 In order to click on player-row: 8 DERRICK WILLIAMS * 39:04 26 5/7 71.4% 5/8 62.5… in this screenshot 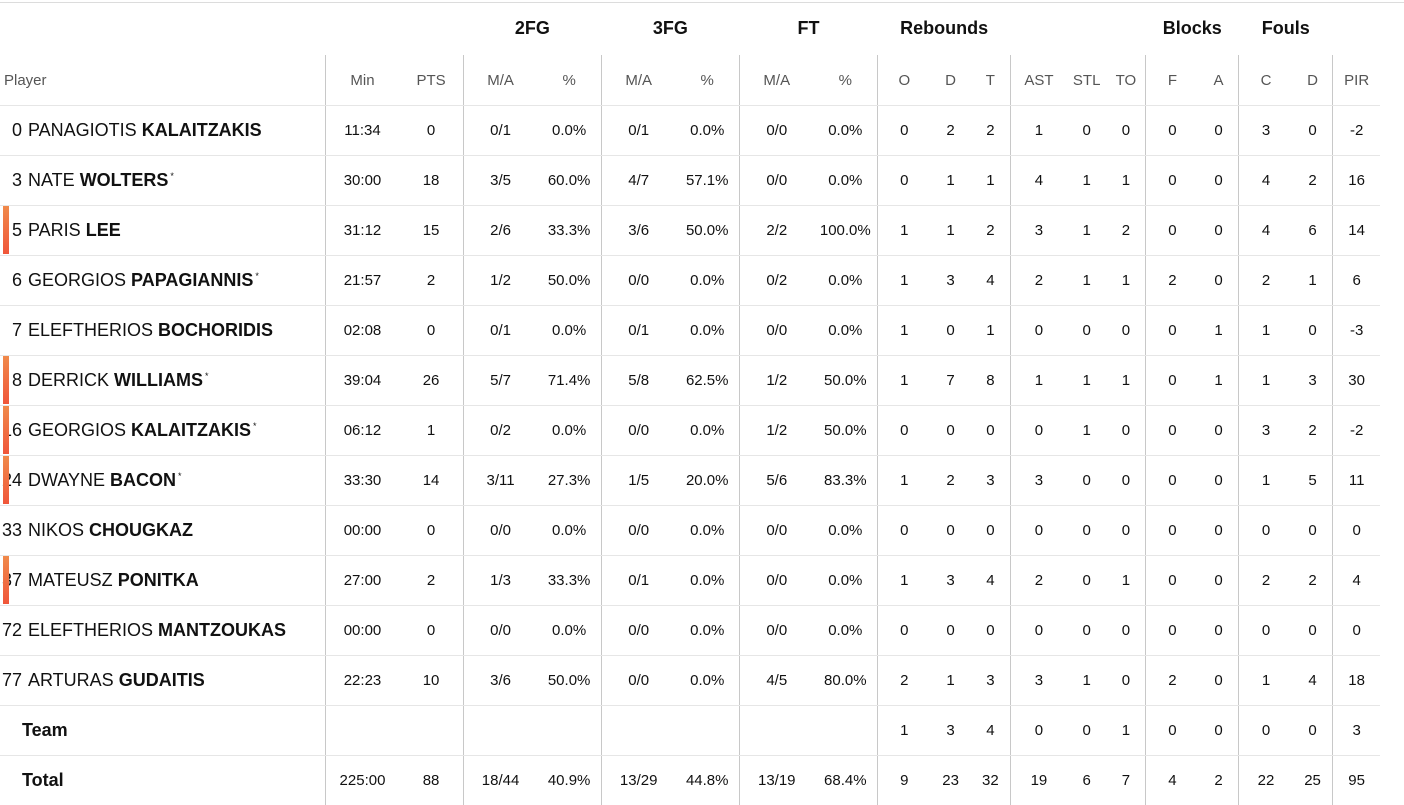, I will do `click(690, 380)`.